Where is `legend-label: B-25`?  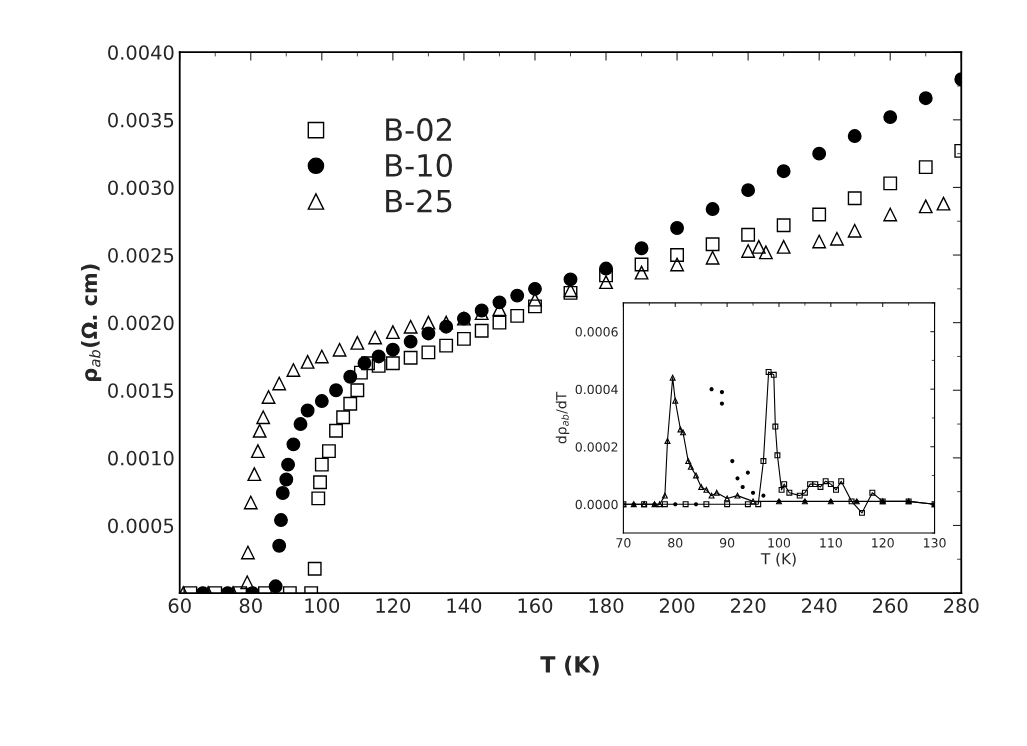
legend-label: B-25 is located at coordinates (419, 201).